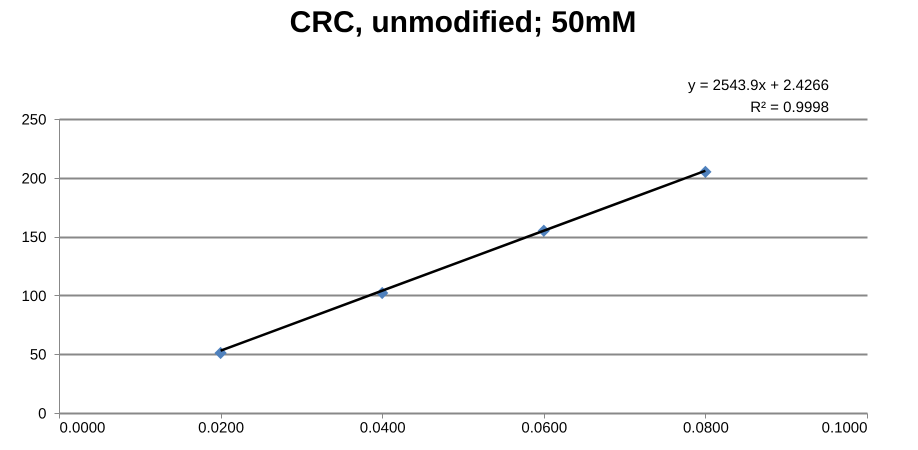 The width and height of the screenshot is (918, 450). I want to click on y-tick-label: 50, so click(38, 355).